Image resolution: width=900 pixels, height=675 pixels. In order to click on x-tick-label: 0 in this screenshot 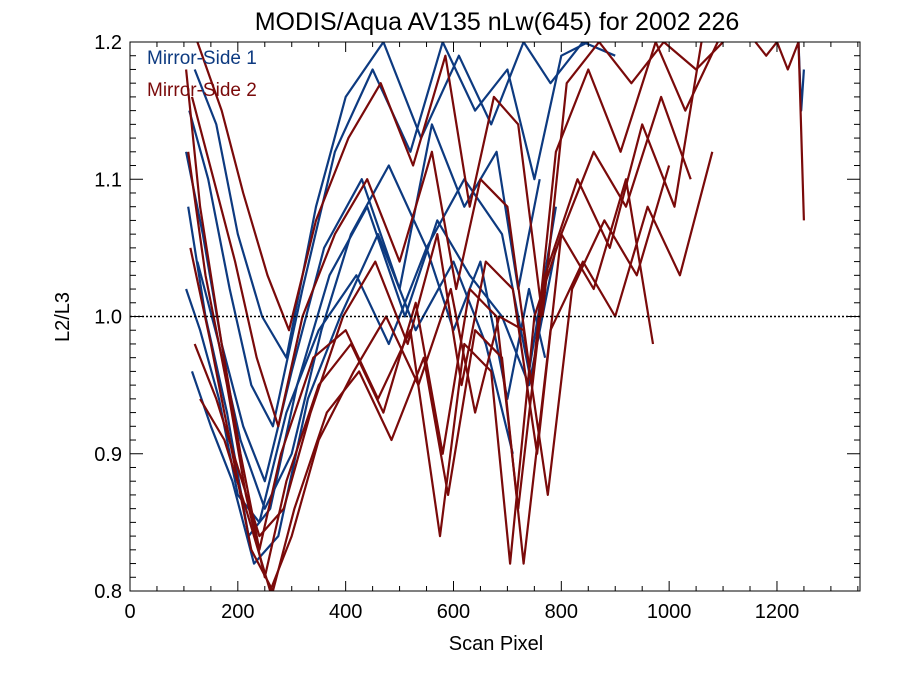, I will do `click(129, 612)`.